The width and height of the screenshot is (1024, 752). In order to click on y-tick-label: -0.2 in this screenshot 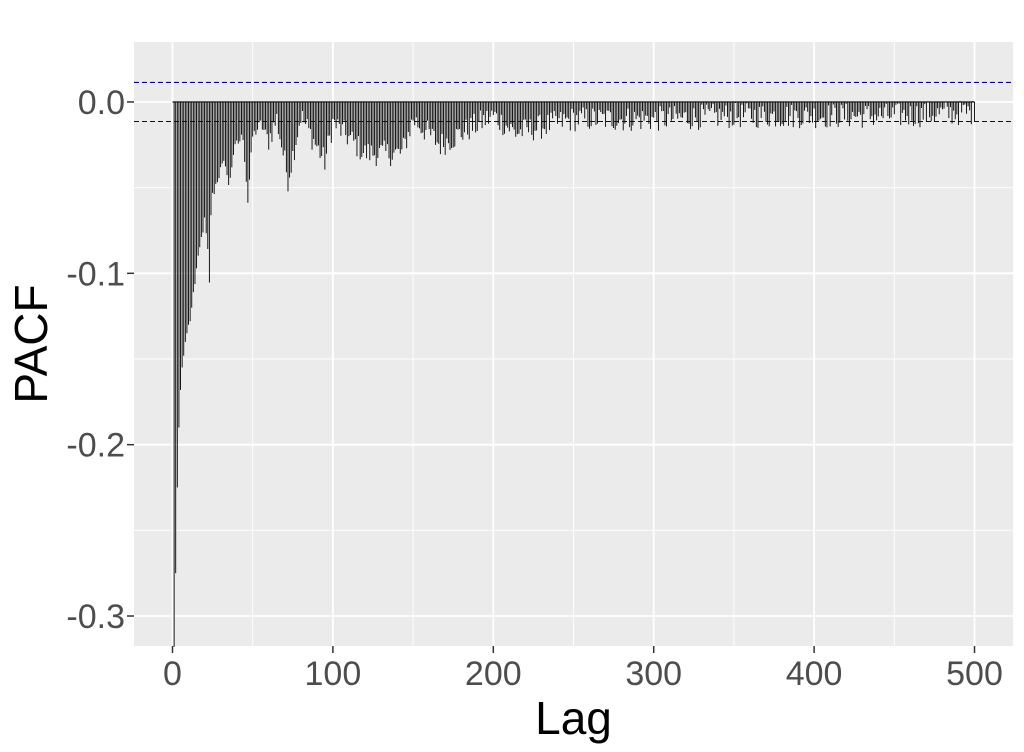, I will do `click(95, 446)`.